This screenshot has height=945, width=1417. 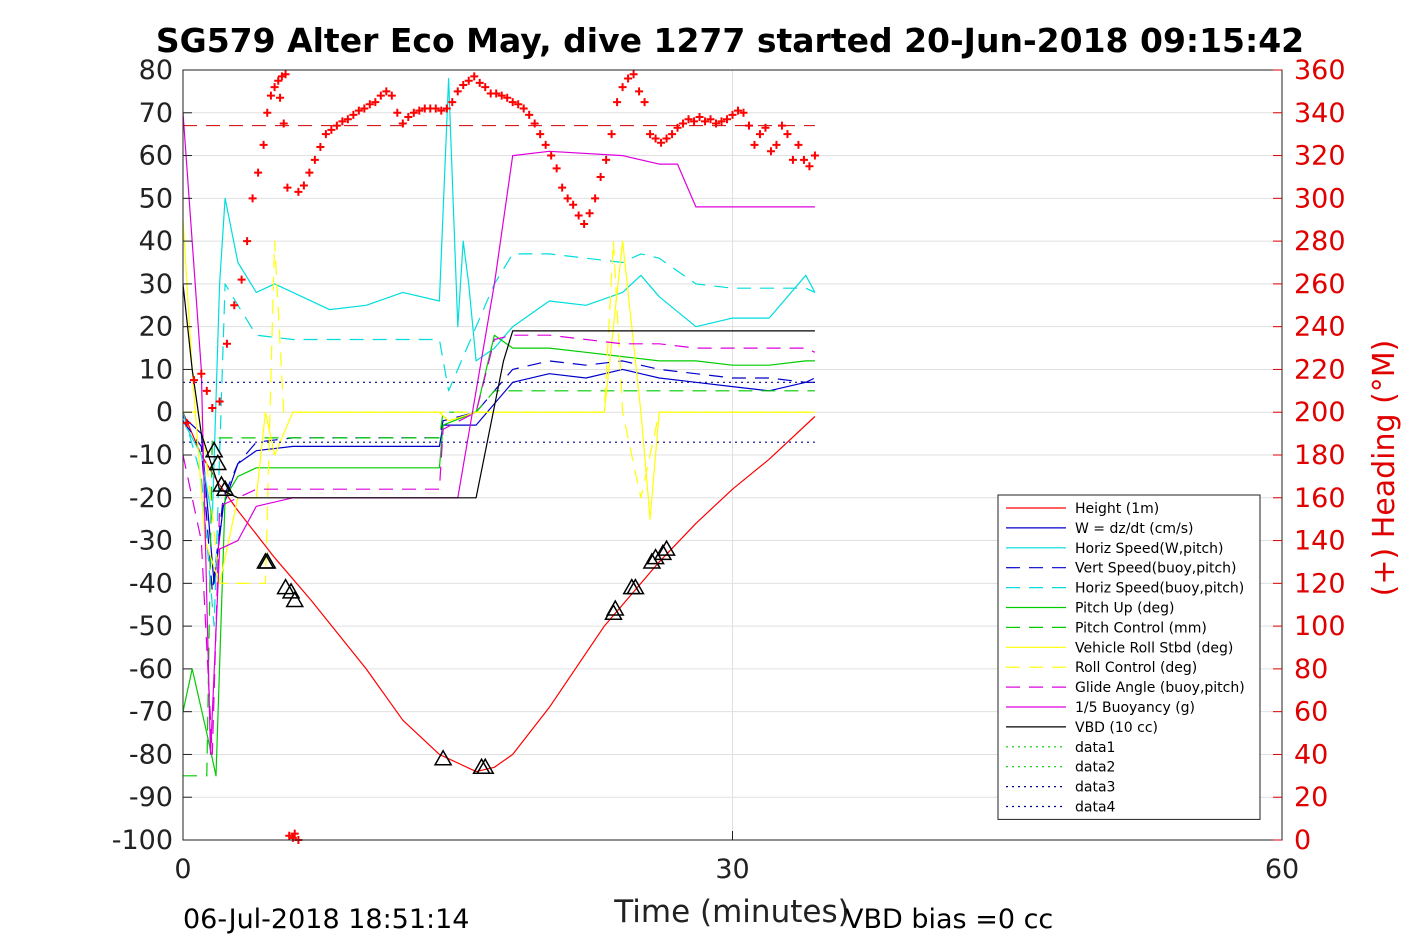 What do you see at coordinates (156, 113) in the screenshot?
I see `y-left-tick-label: 70` at bounding box center [156, 113].